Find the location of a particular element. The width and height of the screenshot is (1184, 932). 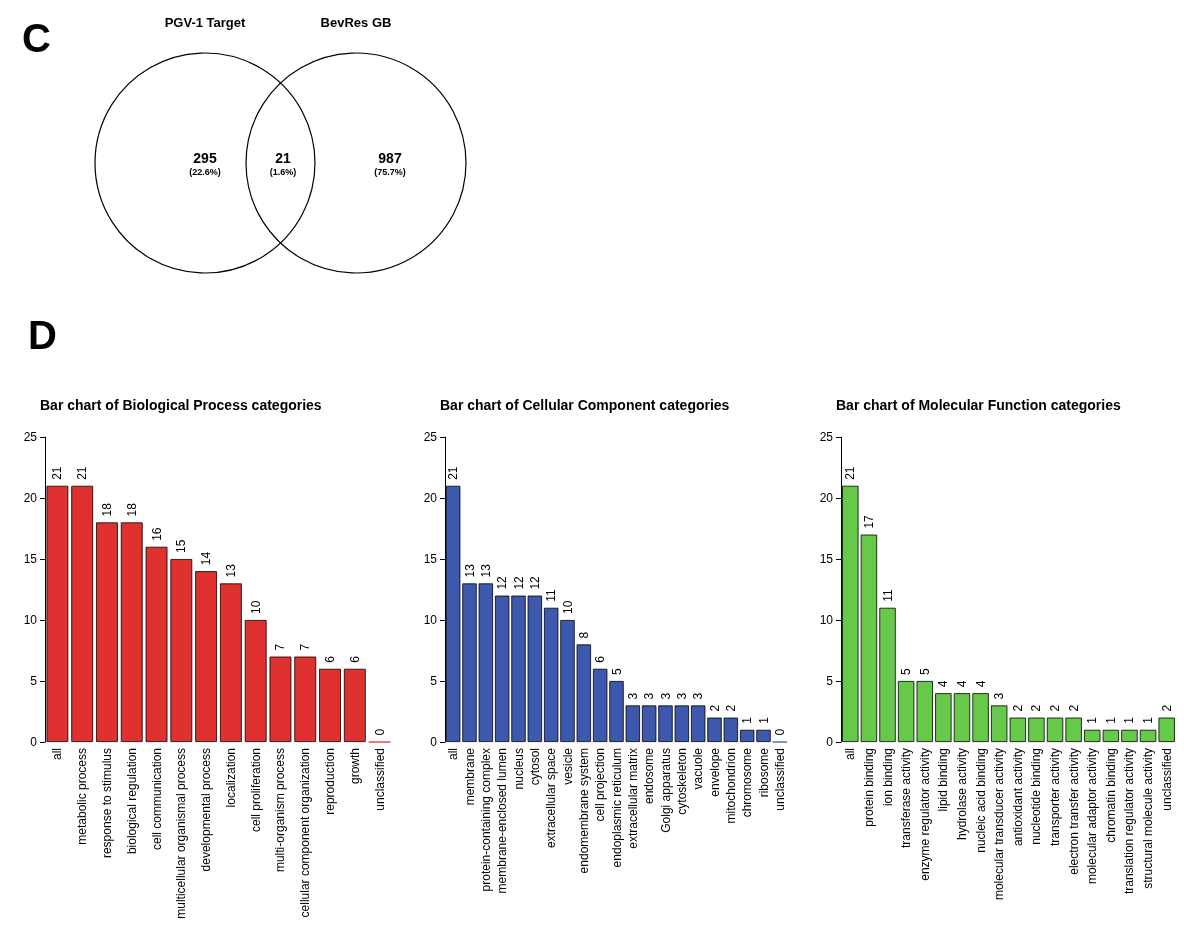

x-tick-label: molecular adaptor activity is located at coordinates (1092, 816).